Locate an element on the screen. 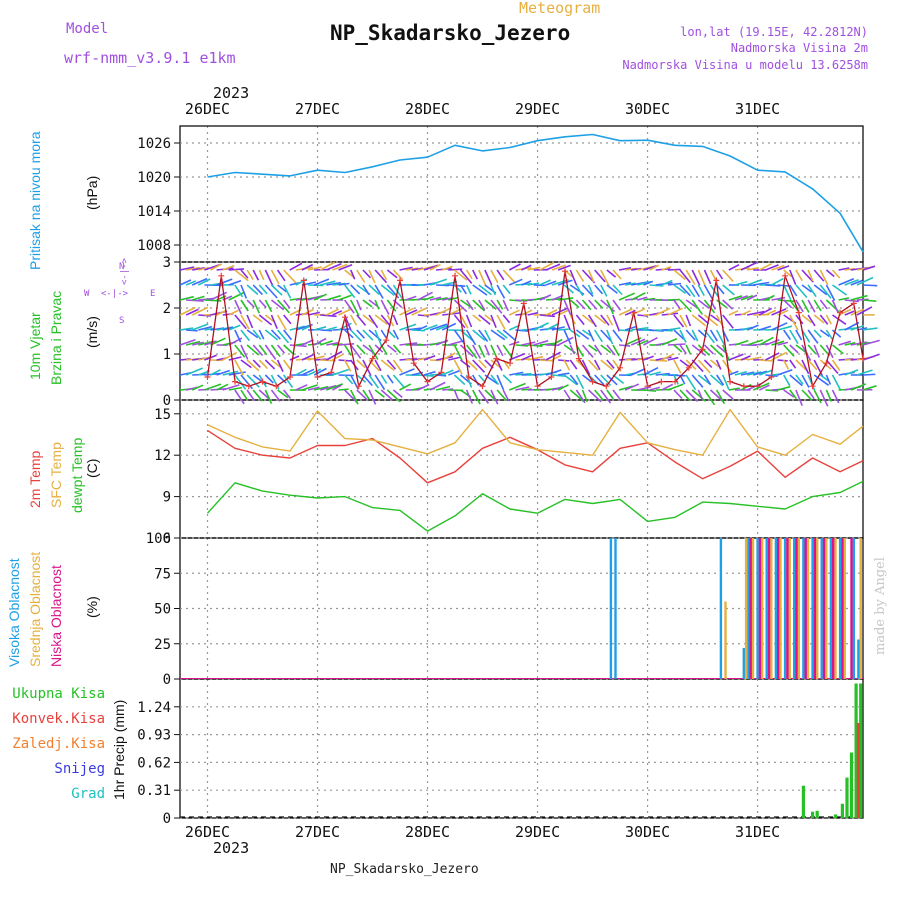 This screenshot has width=900, height=900. precip-conv-label: Konvek.Kisa is located at coordinates (58, 719).